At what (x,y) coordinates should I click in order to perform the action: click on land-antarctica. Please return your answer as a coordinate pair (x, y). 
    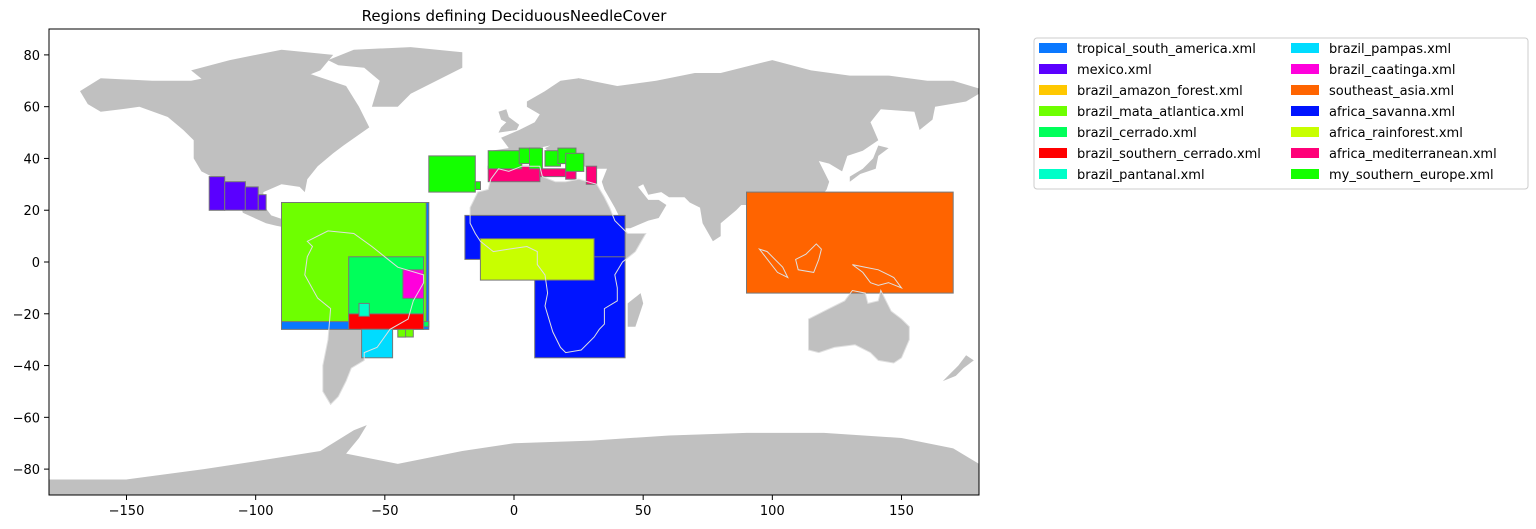
    Looking at the image, I should click on (514, 460).